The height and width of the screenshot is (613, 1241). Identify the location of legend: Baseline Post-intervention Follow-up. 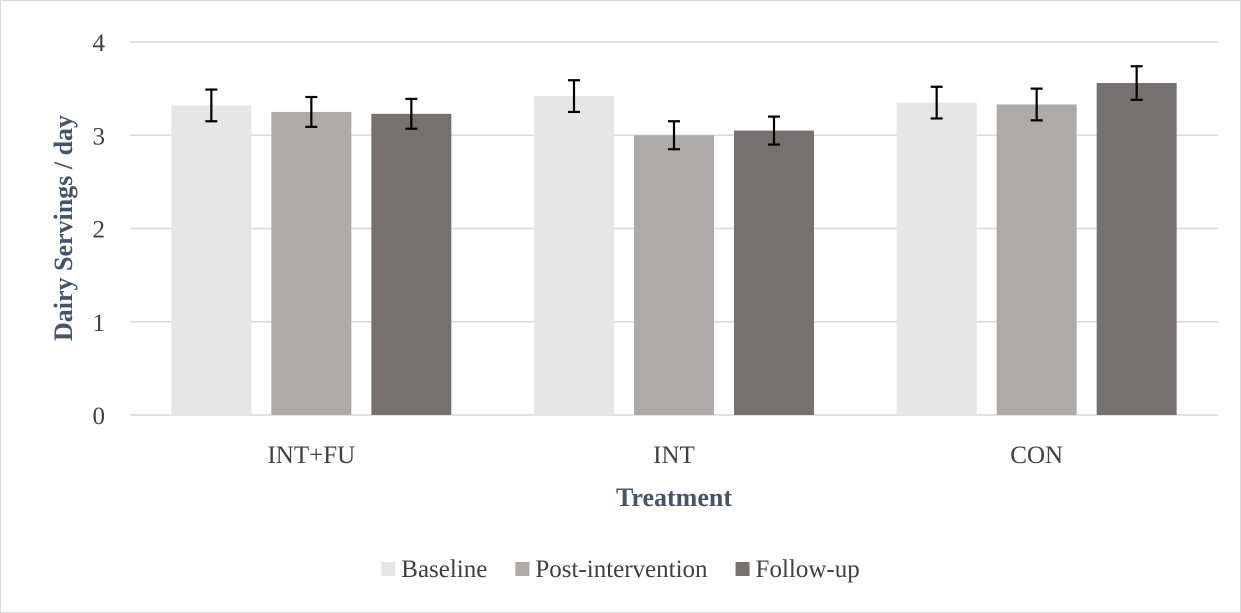
(620, 569).